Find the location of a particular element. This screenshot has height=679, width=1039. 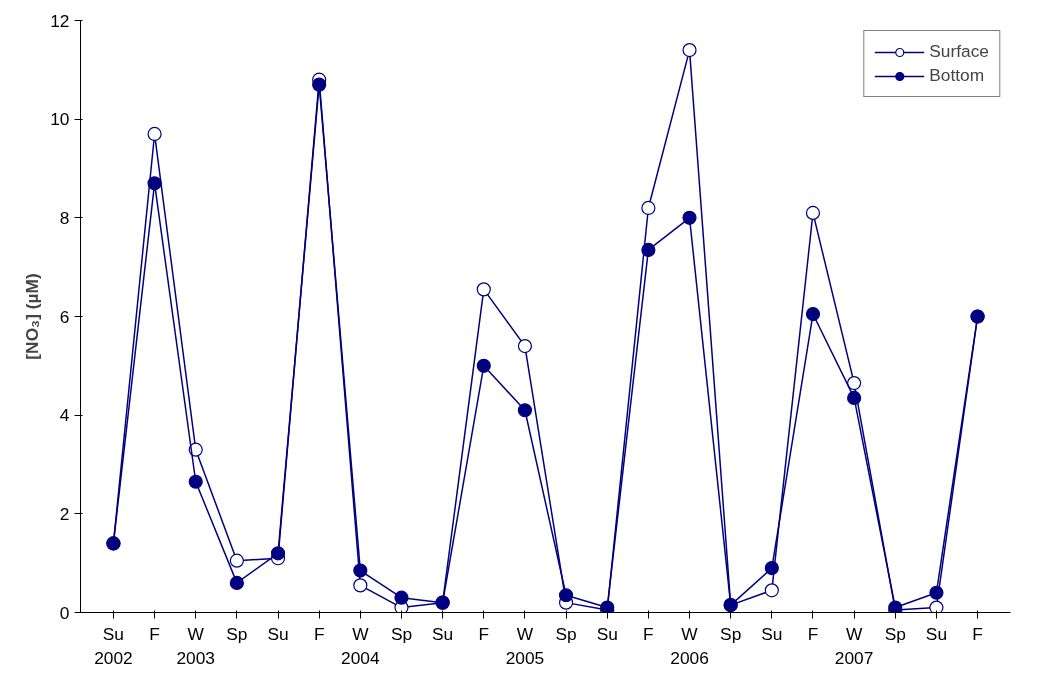

x-tick-label: W 2007 is located at coordinates (854, 645).